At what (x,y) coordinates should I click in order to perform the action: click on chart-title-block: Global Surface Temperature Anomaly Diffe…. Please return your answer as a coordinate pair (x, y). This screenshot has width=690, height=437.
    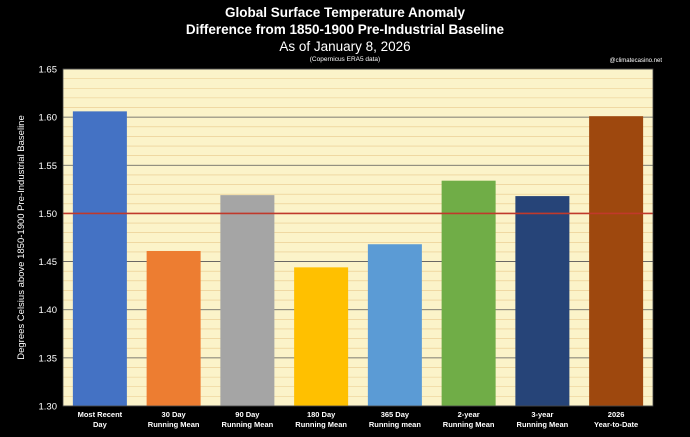
    Looking at the image, I should click on (345, 34).